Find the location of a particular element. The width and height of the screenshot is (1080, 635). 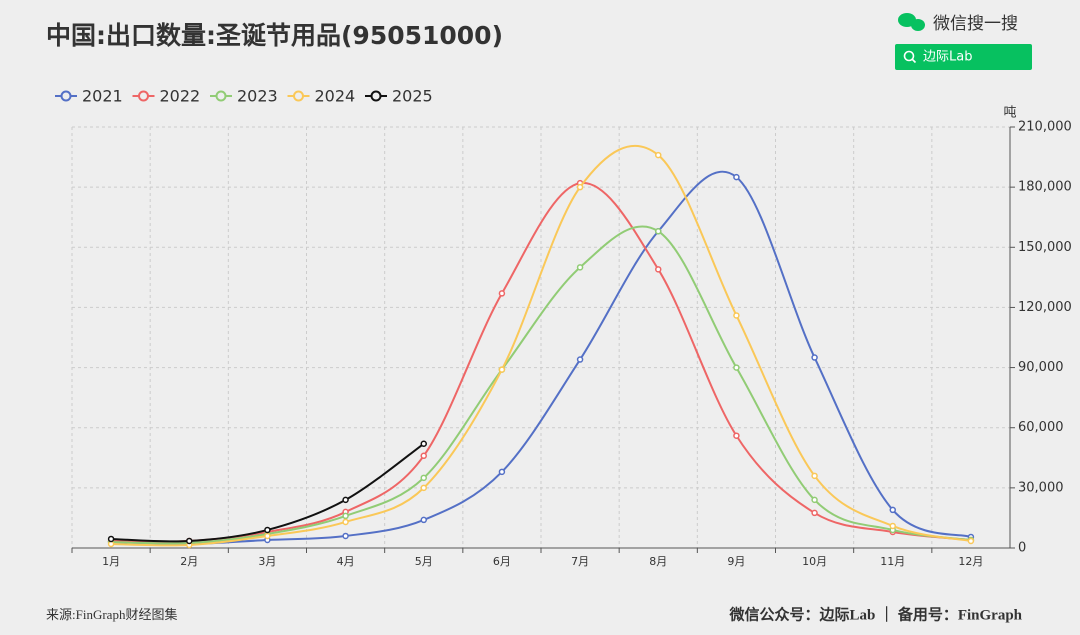

x-tick-label: 11月 is located at coordinates (892, 561).